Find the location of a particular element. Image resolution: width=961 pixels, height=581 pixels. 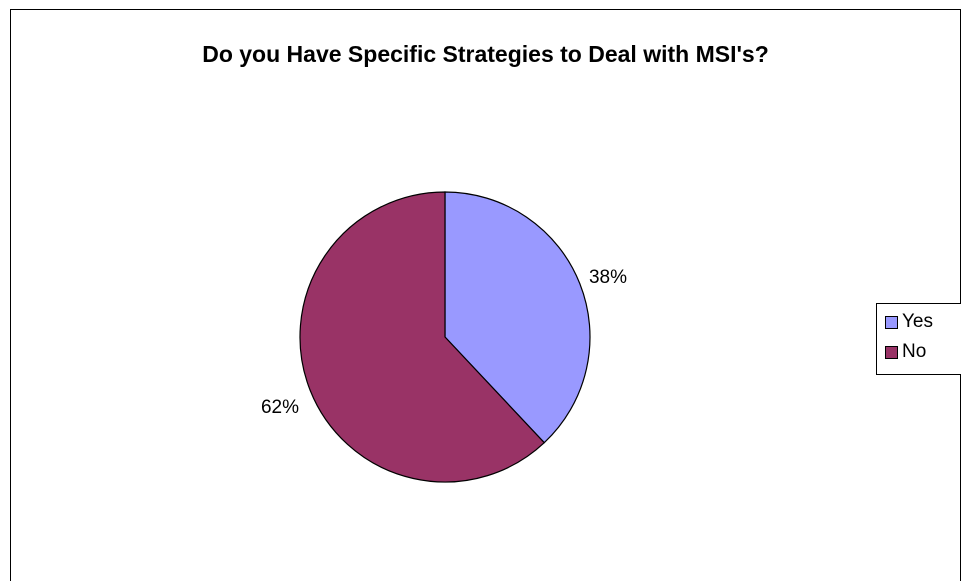

data-label-yes: 38% is located at coordinates (608, 277).